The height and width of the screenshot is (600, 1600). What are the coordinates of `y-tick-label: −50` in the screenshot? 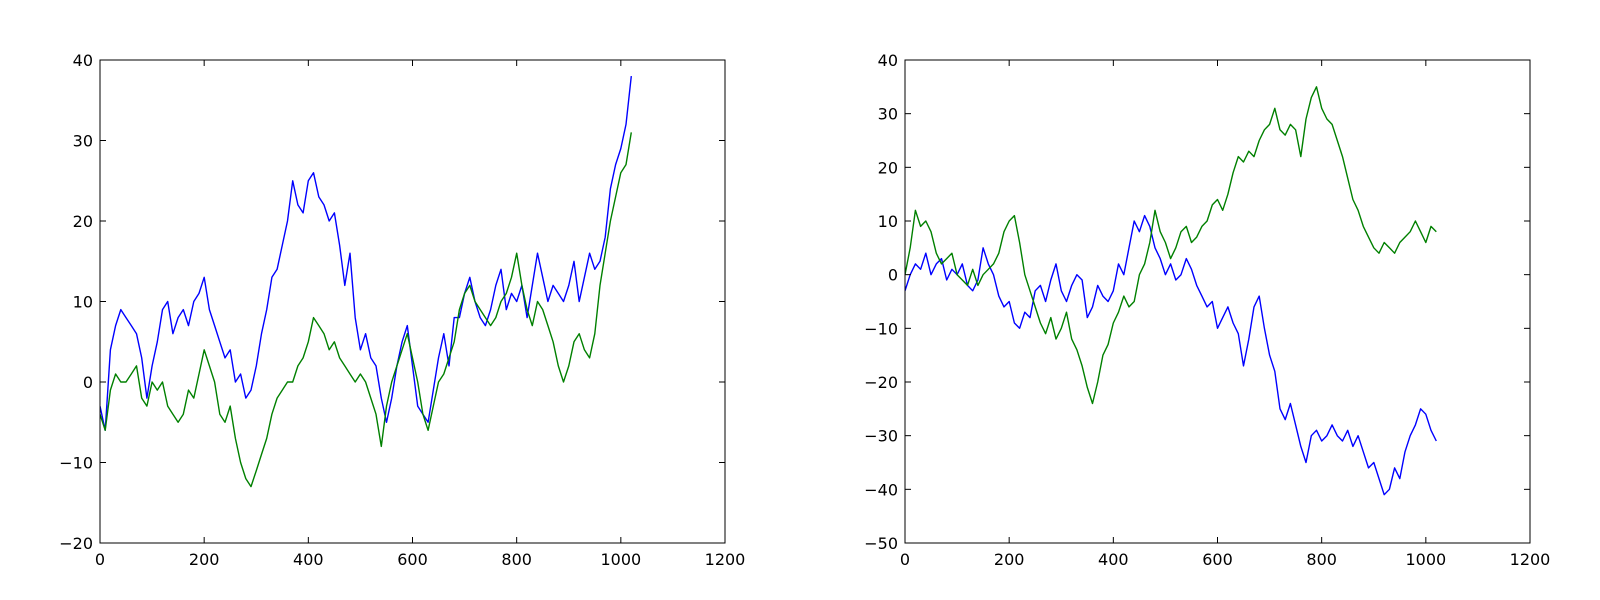 It's located at (881, 543).